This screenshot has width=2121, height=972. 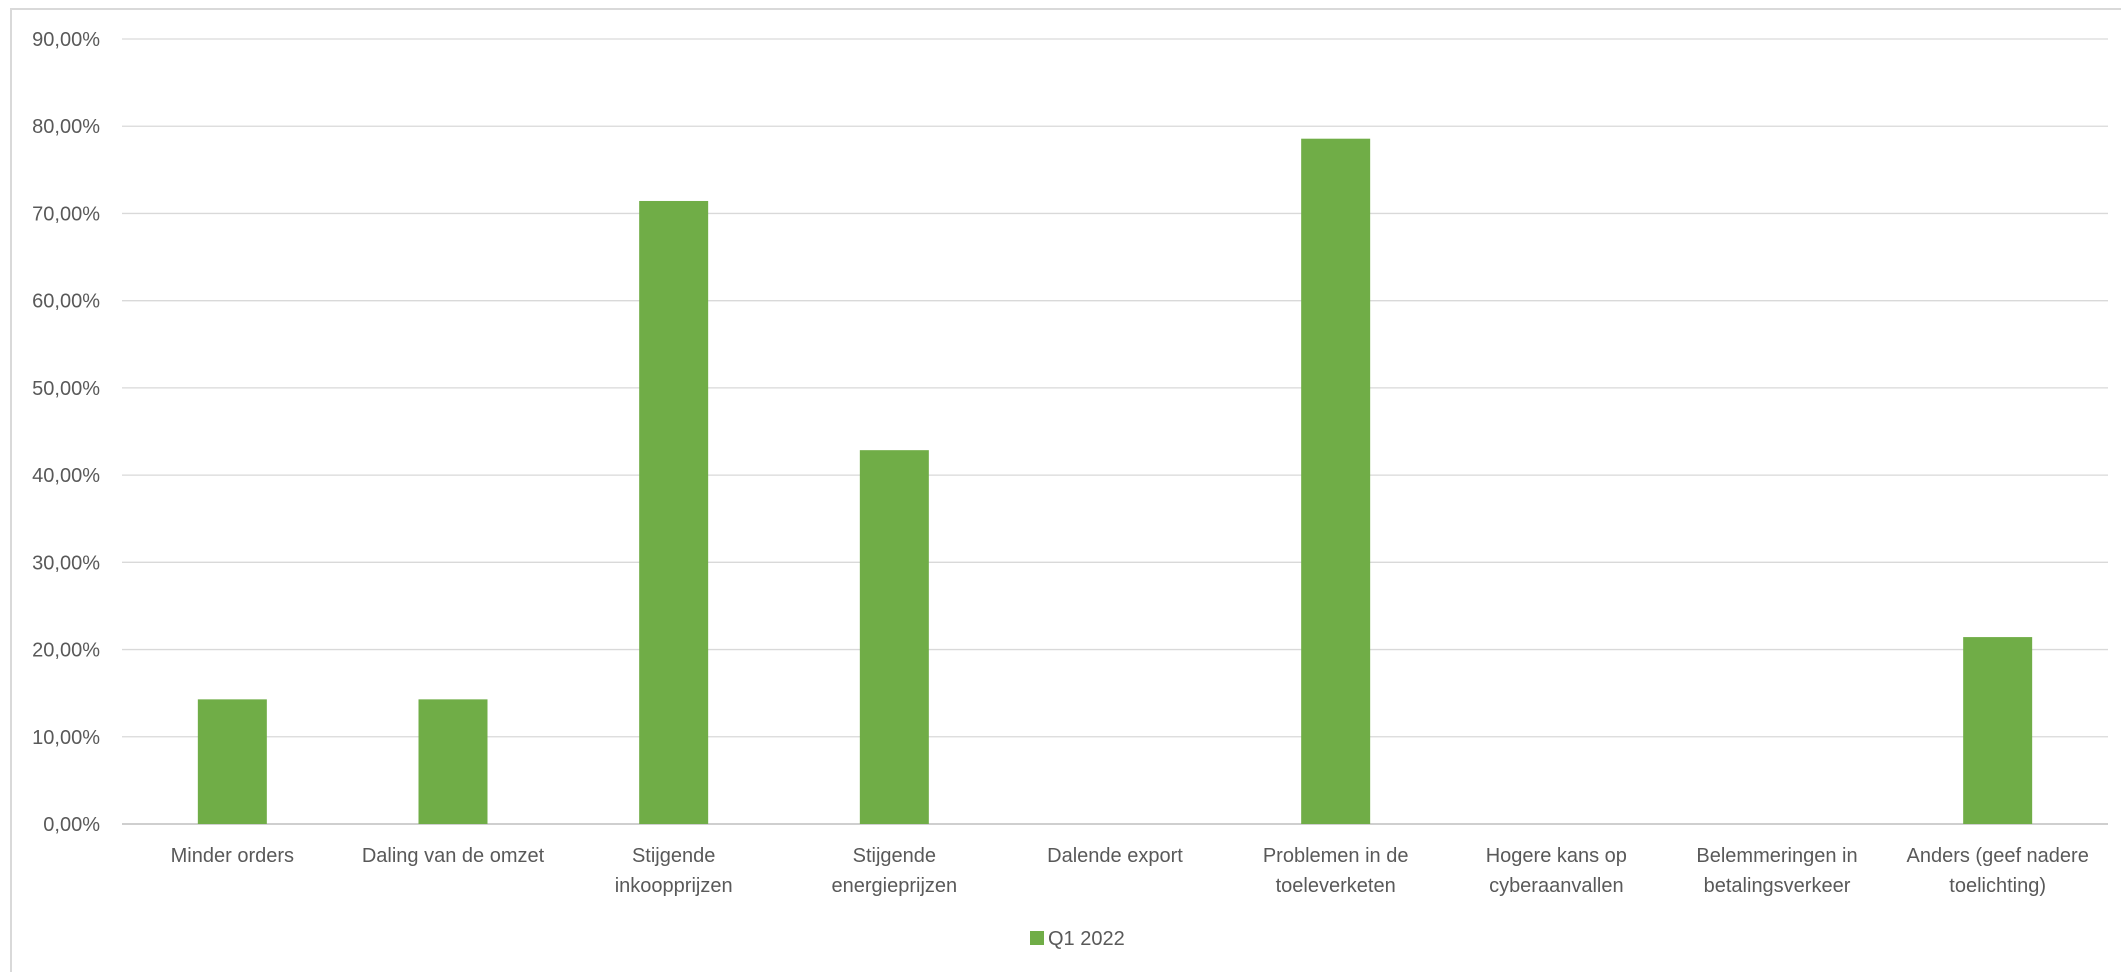 What do you see at coordinates (1037, 938) in the screenshot?
I see `legend-swatch-q1-2022` at bounding box center [1037, 938].